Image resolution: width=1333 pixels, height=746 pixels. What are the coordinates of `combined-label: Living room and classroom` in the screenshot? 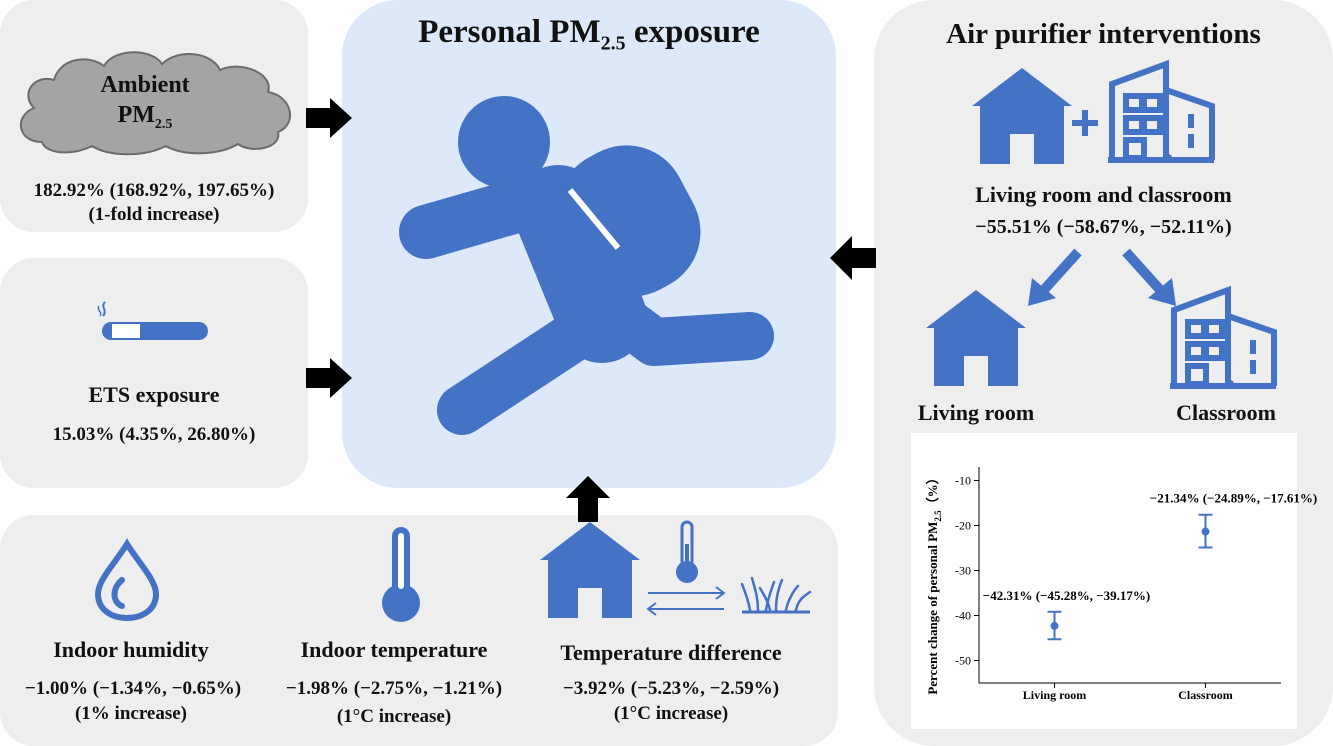 It's located at (1103, 194).